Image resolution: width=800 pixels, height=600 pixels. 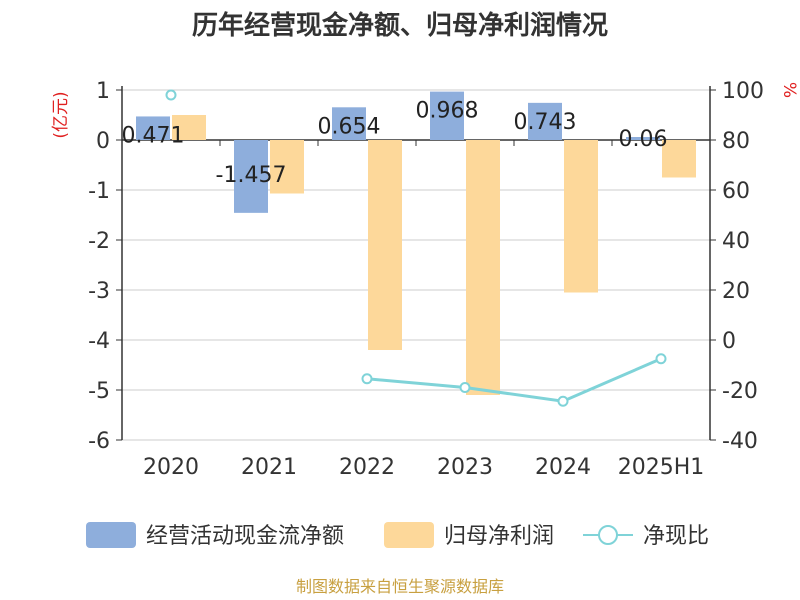 What do you see at coordinates (367, 467) in the screenshot?
I see `x-tick-label: 2022` at bounding box center [367, 467].